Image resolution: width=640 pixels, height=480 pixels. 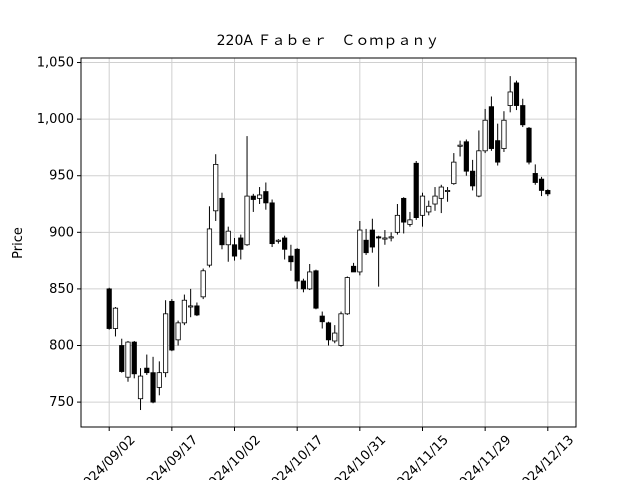 What do you see at coordinates (55, 63) in the screenshot?
I see `y-tick-label: 1,050` at bounding box center [55, 63].